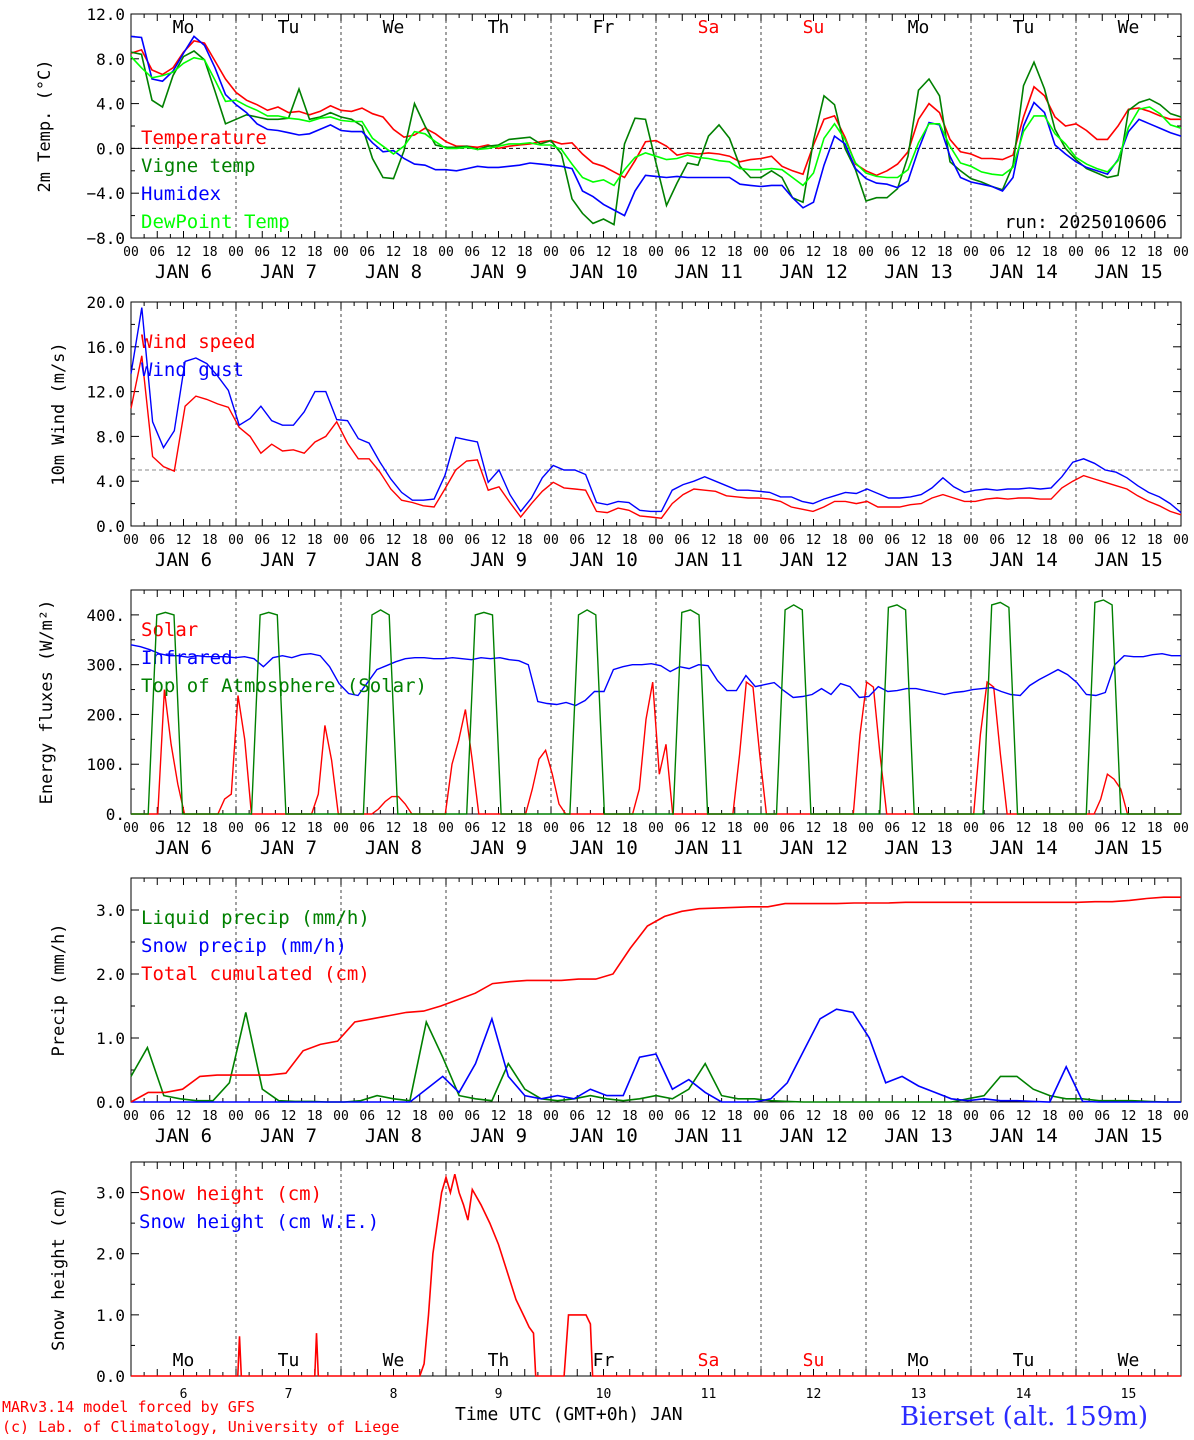  I want to click on day-number-label: 9, so click(499, 1394).